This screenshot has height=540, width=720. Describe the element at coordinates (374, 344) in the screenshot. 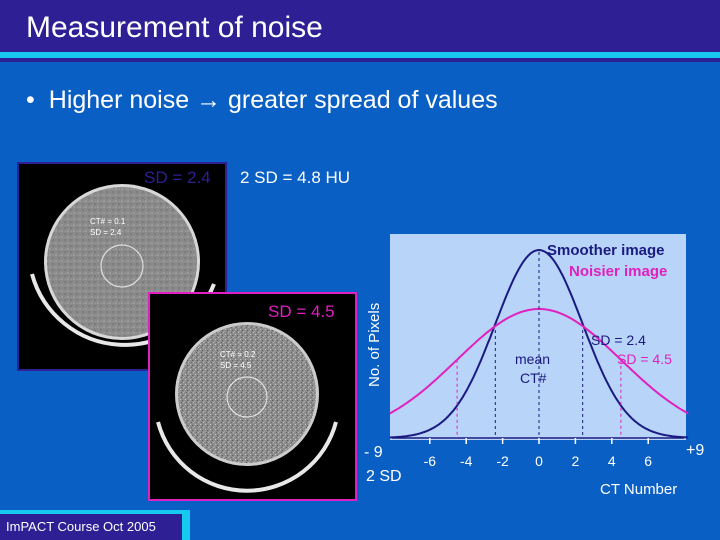

I see `chart-ylabel: No. of Pixels` at that location.